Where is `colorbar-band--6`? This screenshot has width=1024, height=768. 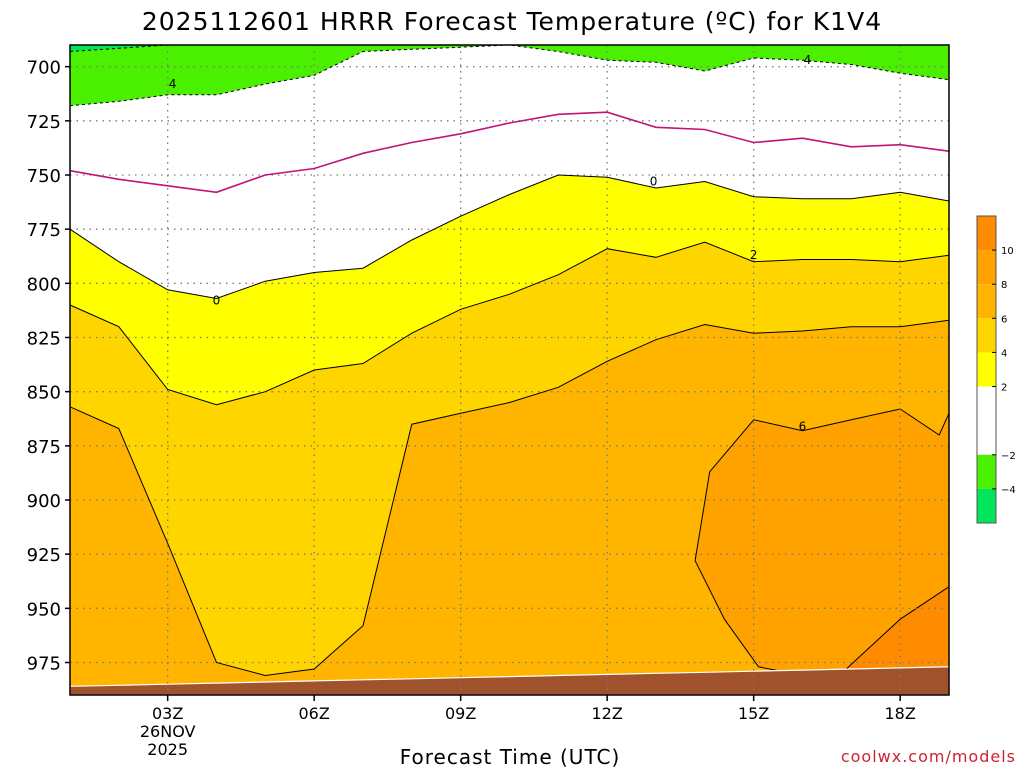
colorbar-band--6 is located at coordinates (986, 505).